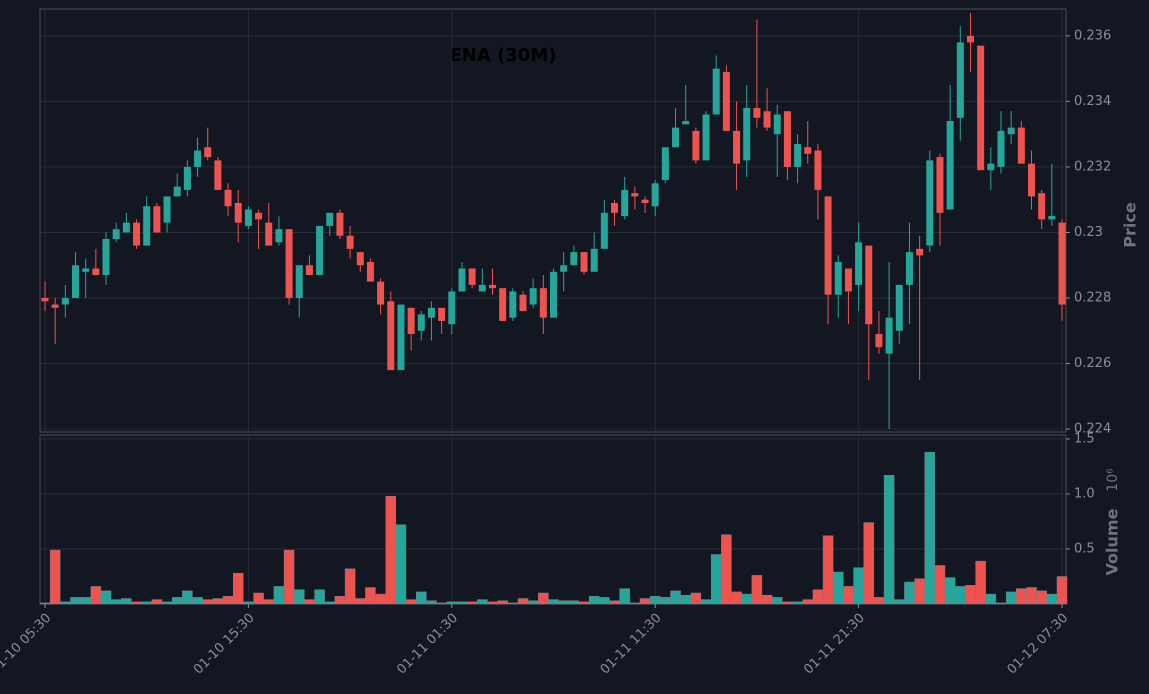 The image size is (1149, 694). I want to click on y-tick-label: 0.5, so click(1084, 548).